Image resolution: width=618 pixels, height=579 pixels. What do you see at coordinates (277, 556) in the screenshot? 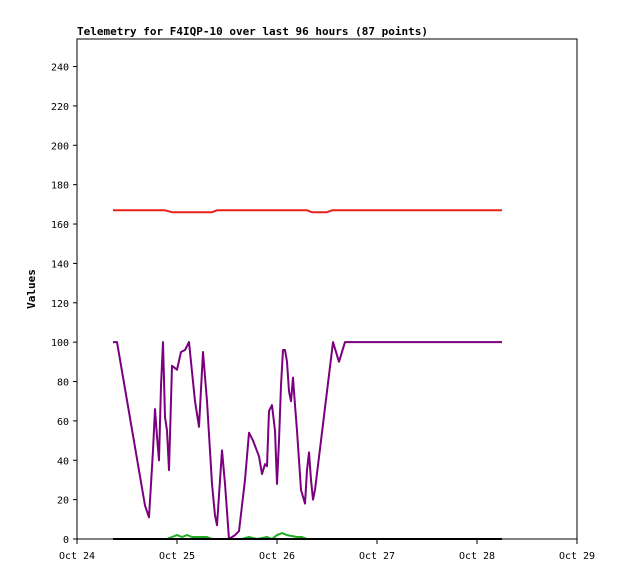
I see `x-tick-label: Oct 26` at bounding box center [277, 556].